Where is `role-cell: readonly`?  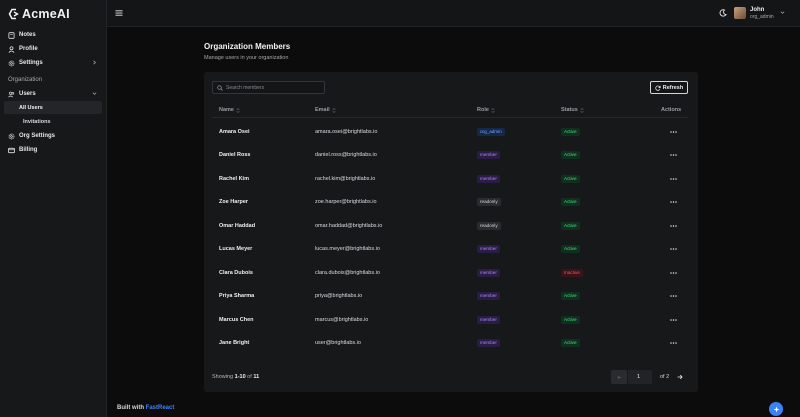 role-cell: readonly is located at coordinates (489, 226).